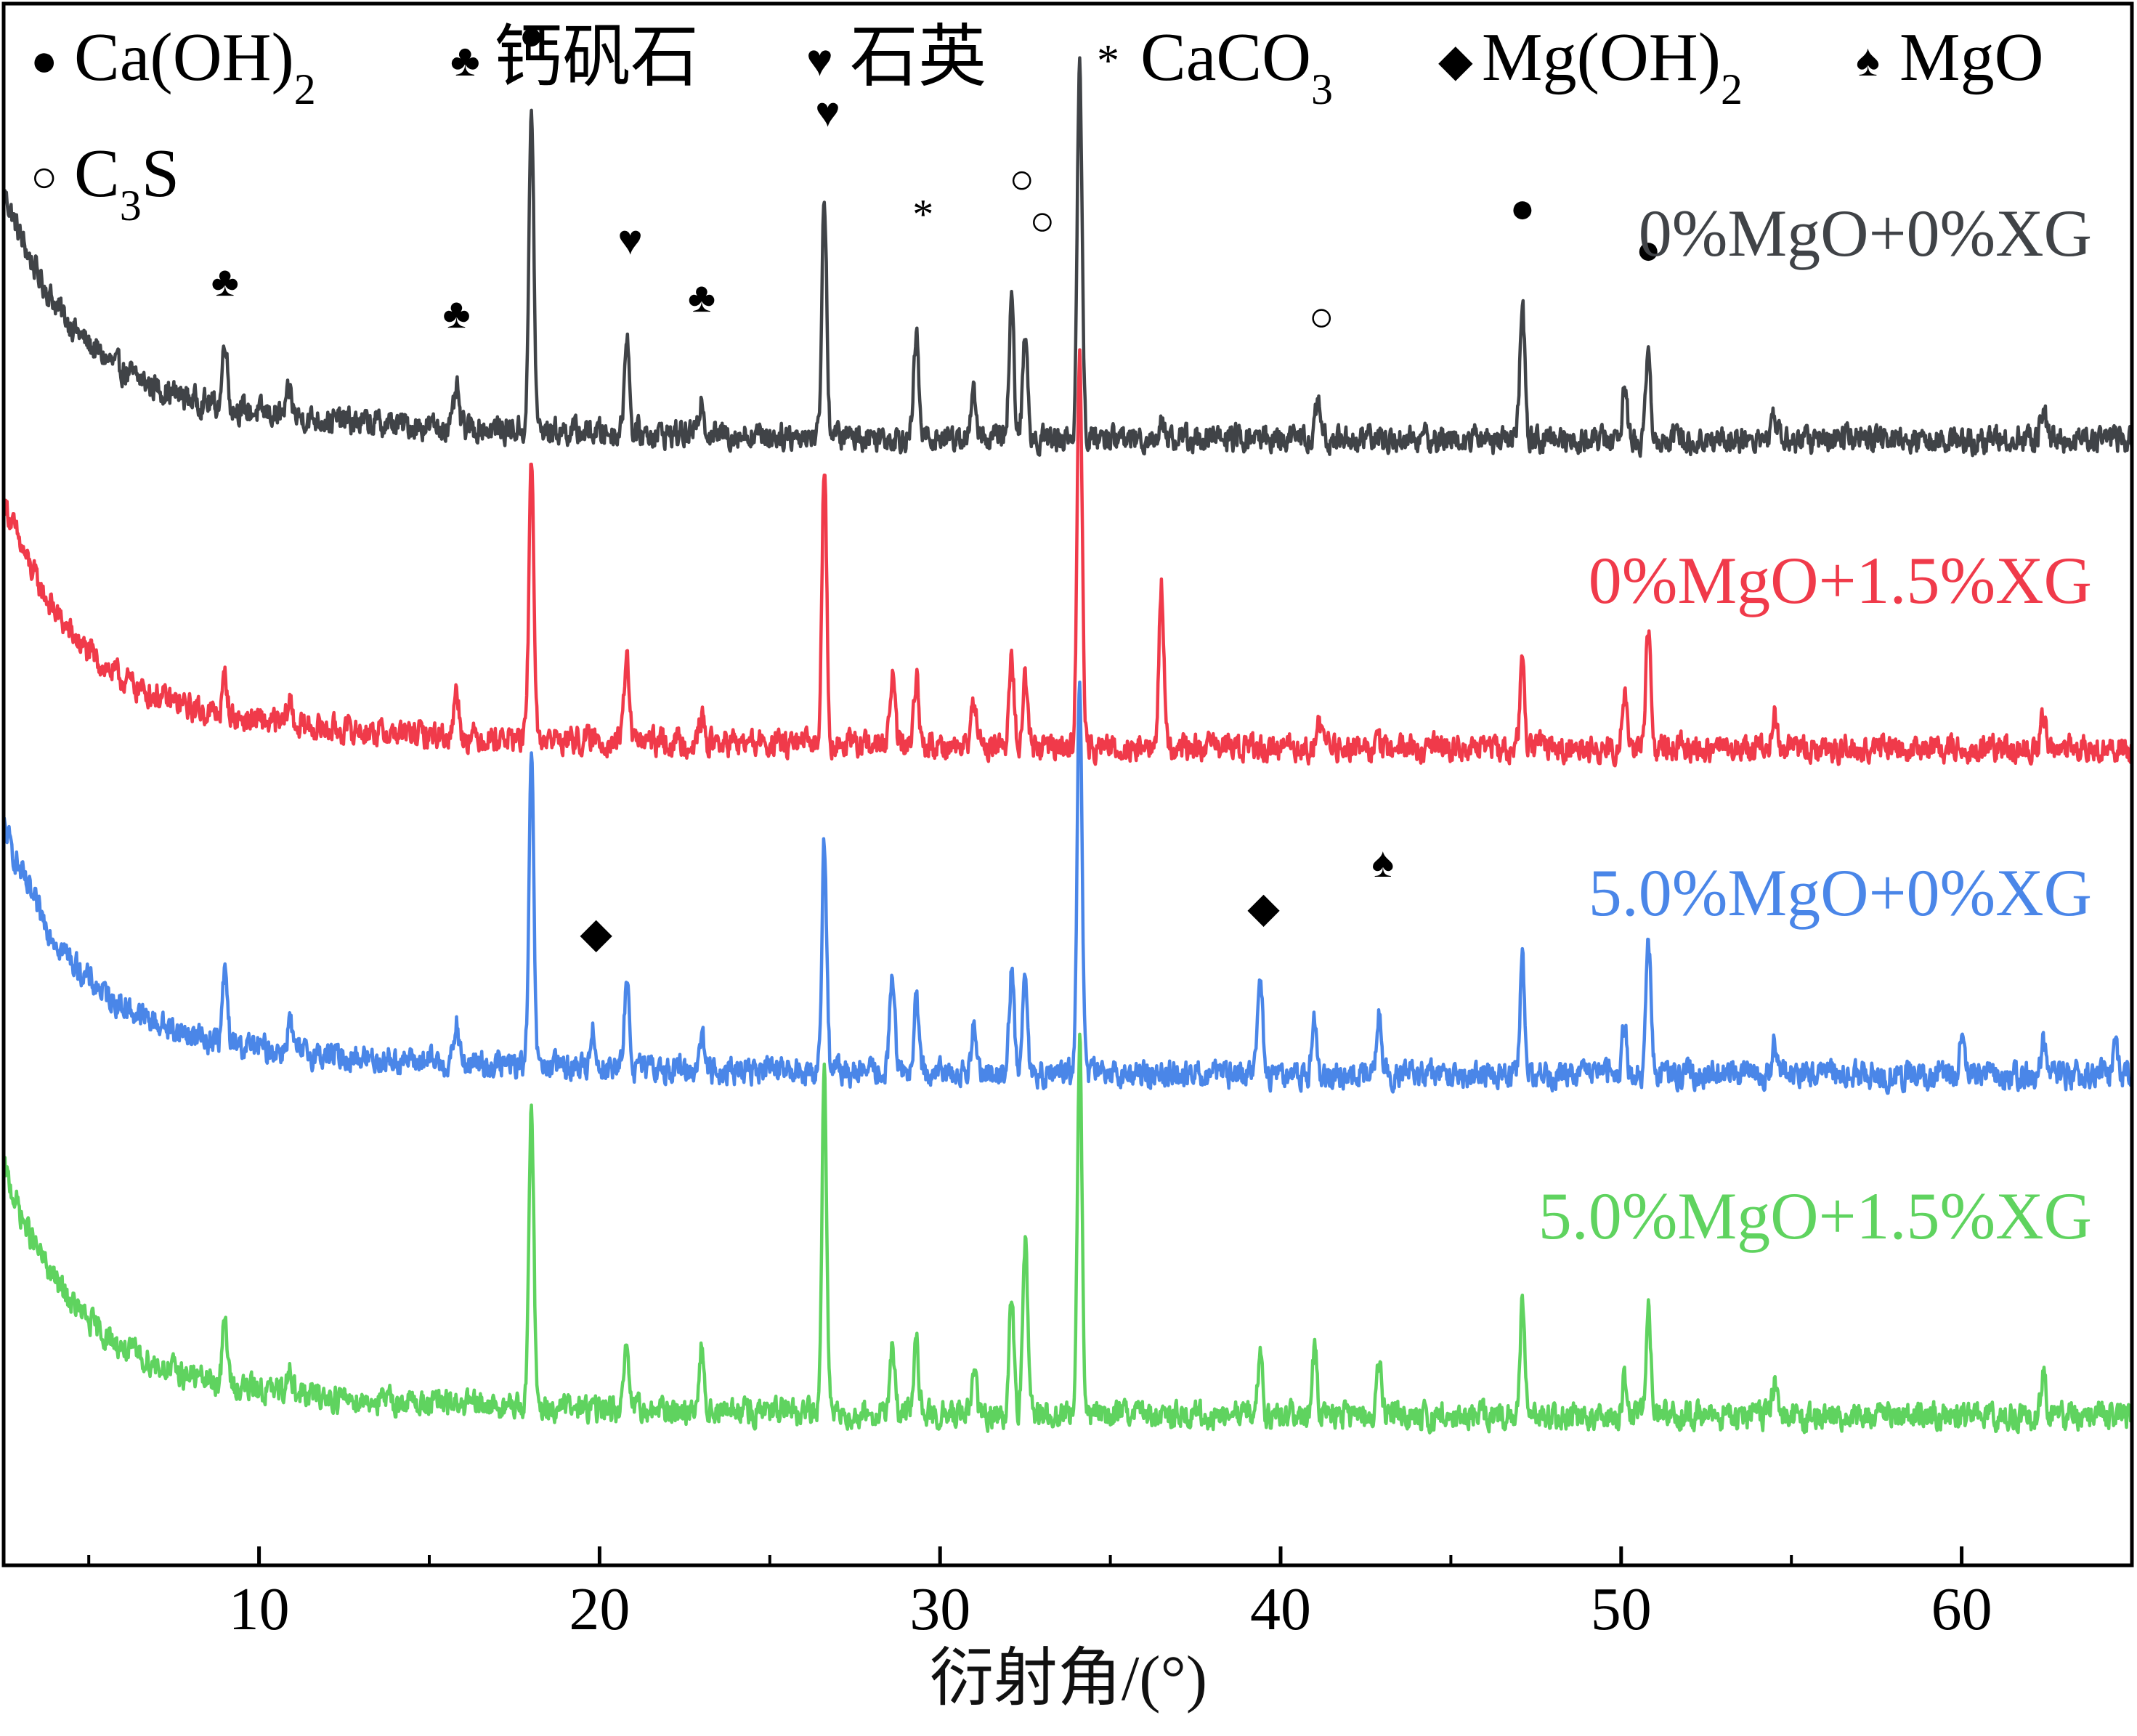 Image resolution: width=2137 pixels, height=1736 pixels. Describe the element at coordinates (596, 57) in the screenshot. I see `legend-label: 钙矾石` at that location.